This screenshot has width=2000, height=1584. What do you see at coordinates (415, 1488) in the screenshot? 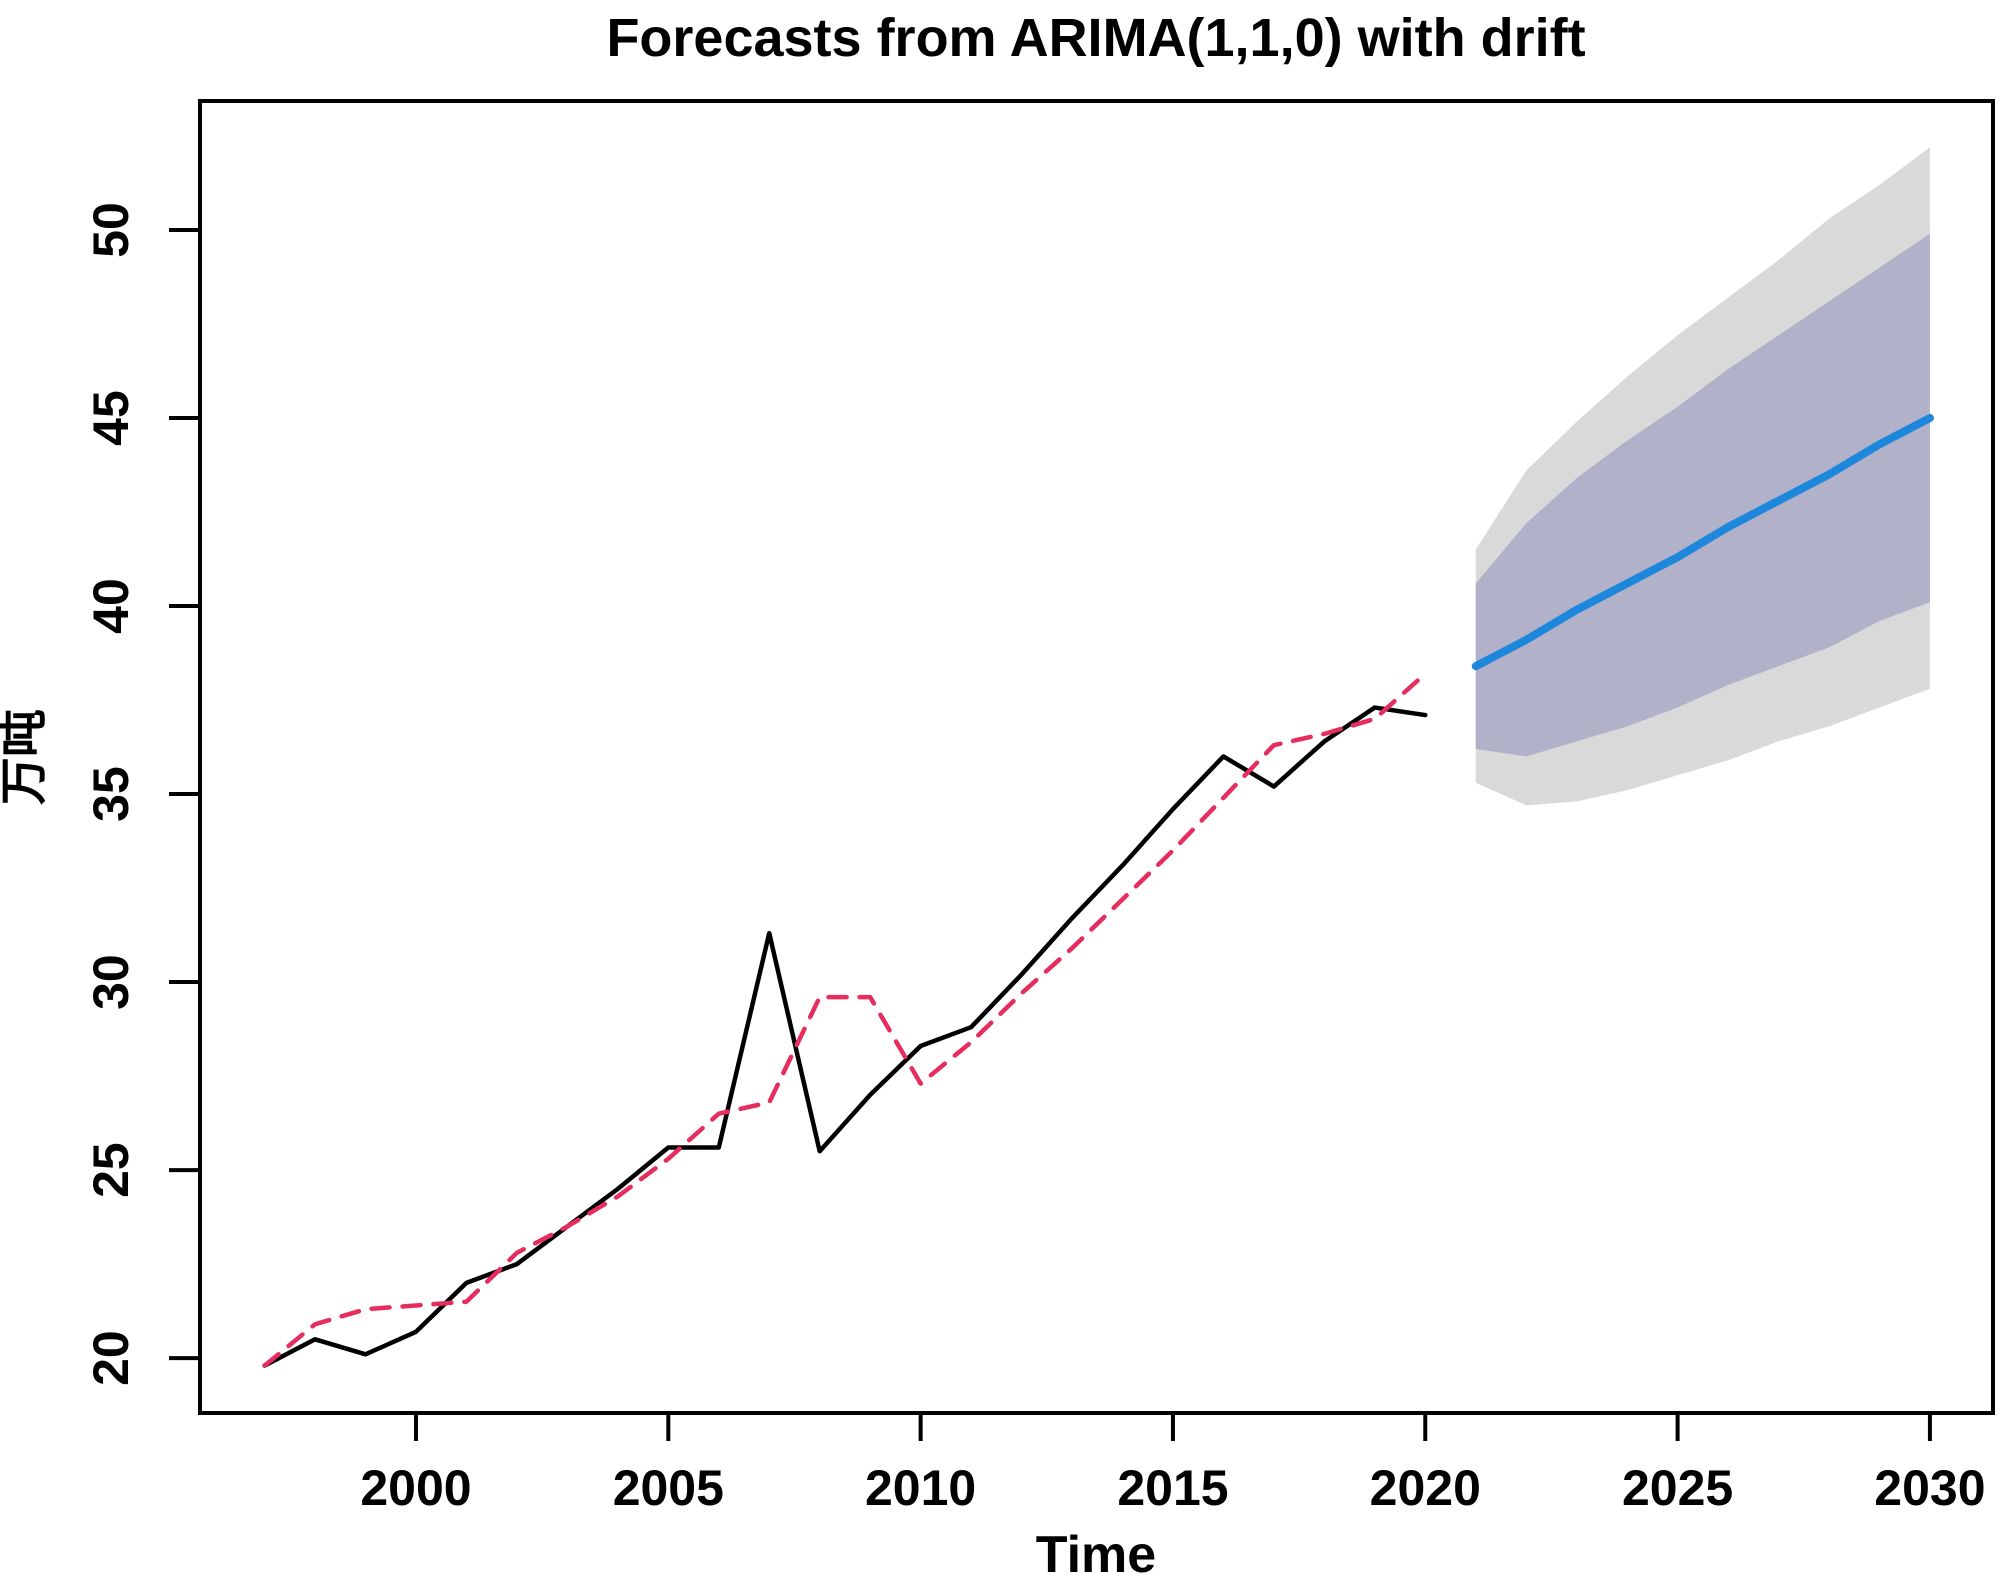
I see `x-tick-label: 2000` at bounding box center [415, 1488].